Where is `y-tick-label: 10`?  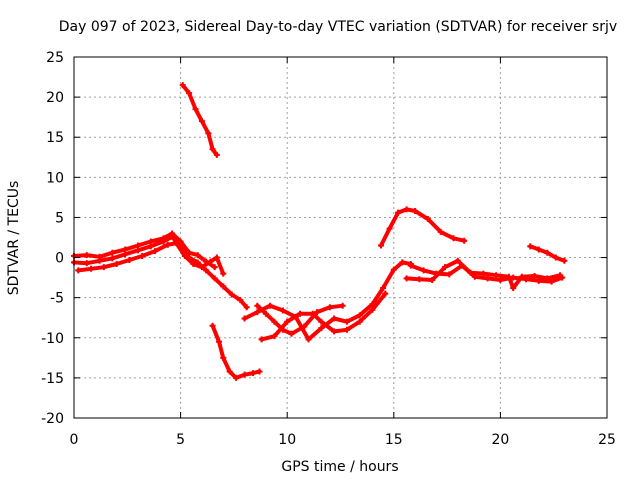 y-tick-label: 10 is located at coordinates (55, 178).